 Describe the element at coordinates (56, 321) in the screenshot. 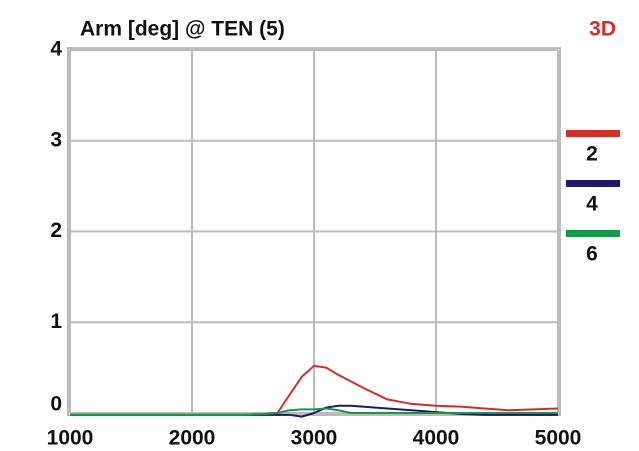

I see `y-tick-label: 1` at that location.